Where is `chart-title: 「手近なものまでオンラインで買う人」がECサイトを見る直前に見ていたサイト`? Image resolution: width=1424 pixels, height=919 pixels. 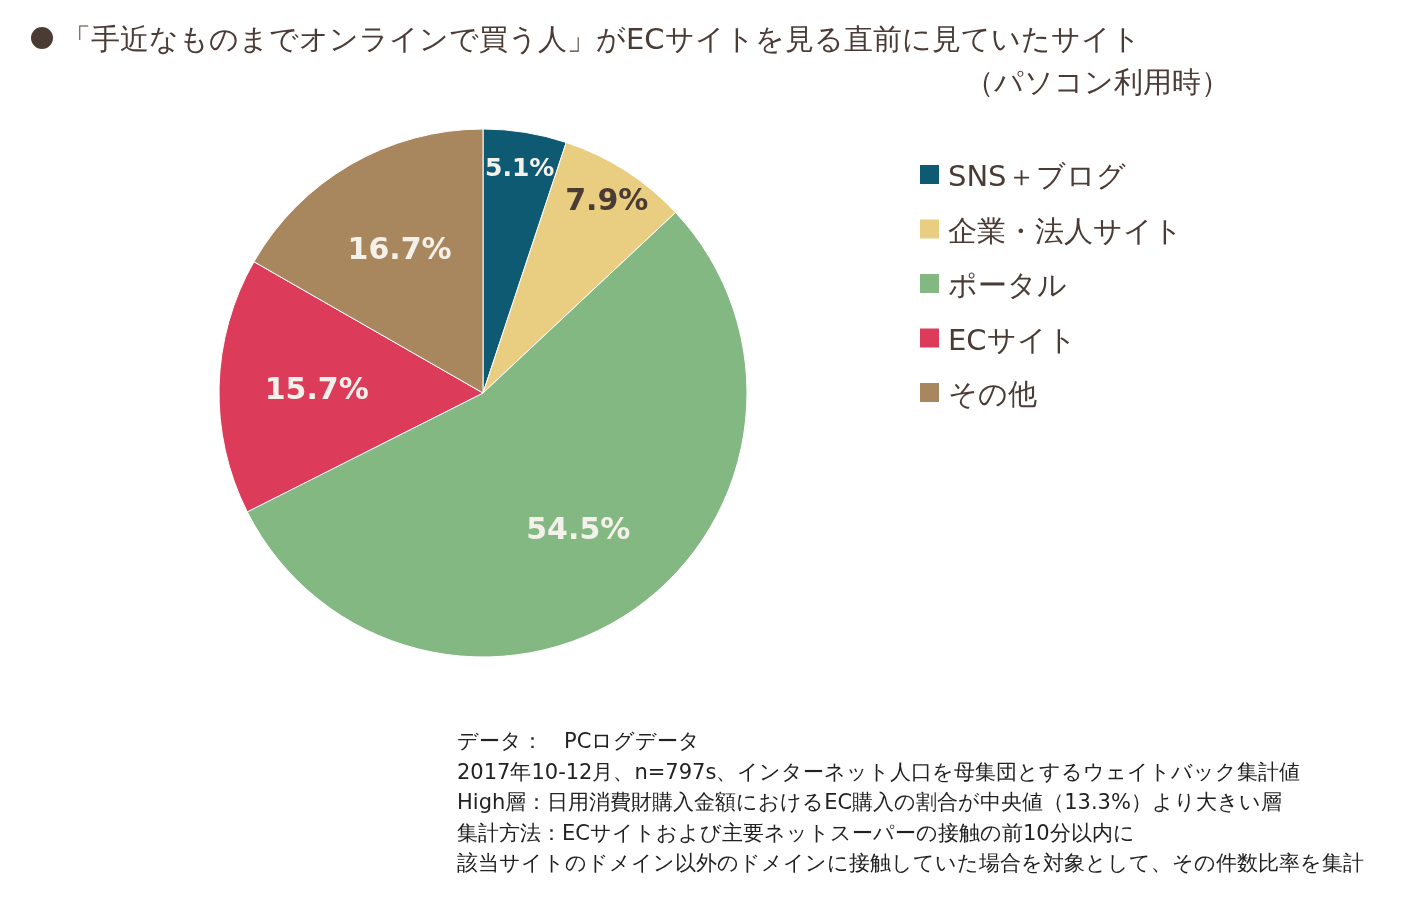 chart-title: 「手近なものまでオンラインで買う人」がECサイトを見る直前に見ていたサイト is located at coordinates (601, 39).